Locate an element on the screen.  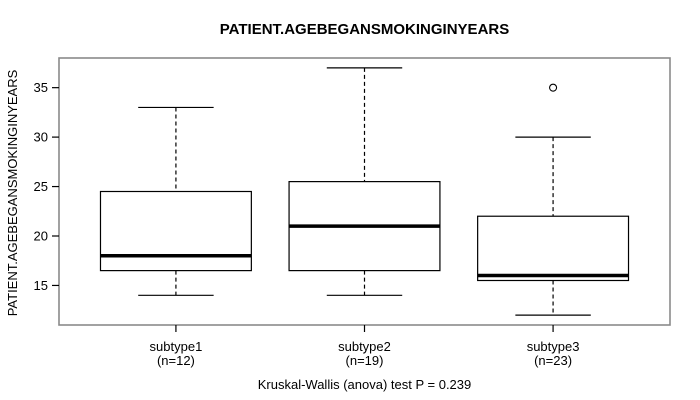
y-axis-tick-label: 25 is located at coordinates (41, 186).